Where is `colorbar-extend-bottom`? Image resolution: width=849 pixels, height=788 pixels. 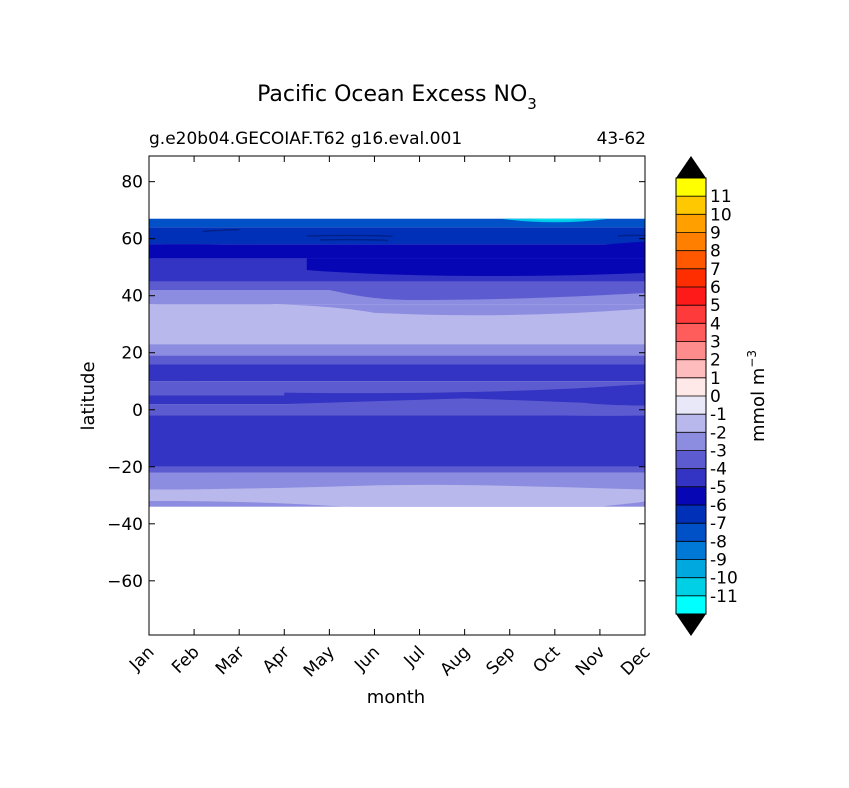 colorbar-extend-bottom is located at coordinates (691, 625).